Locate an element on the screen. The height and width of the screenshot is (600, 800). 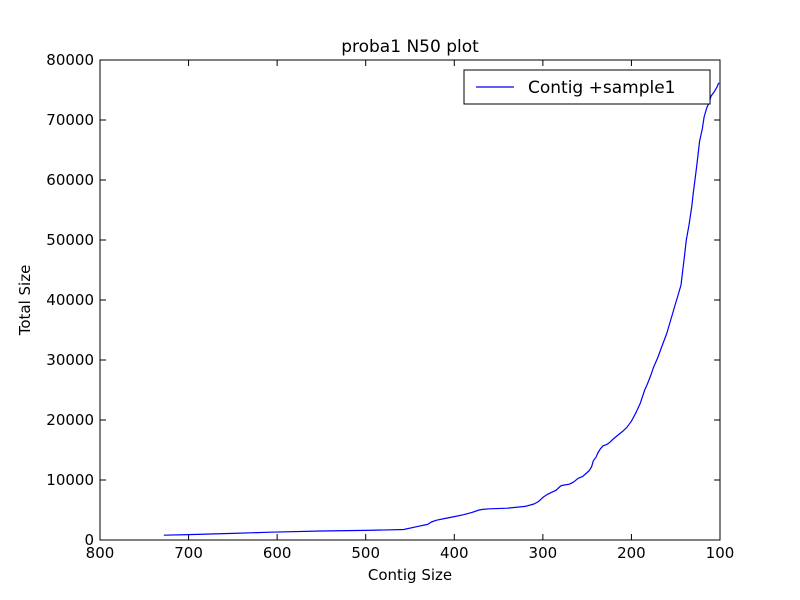
x-tick-label: 200 is located at coordinates (631, 553).